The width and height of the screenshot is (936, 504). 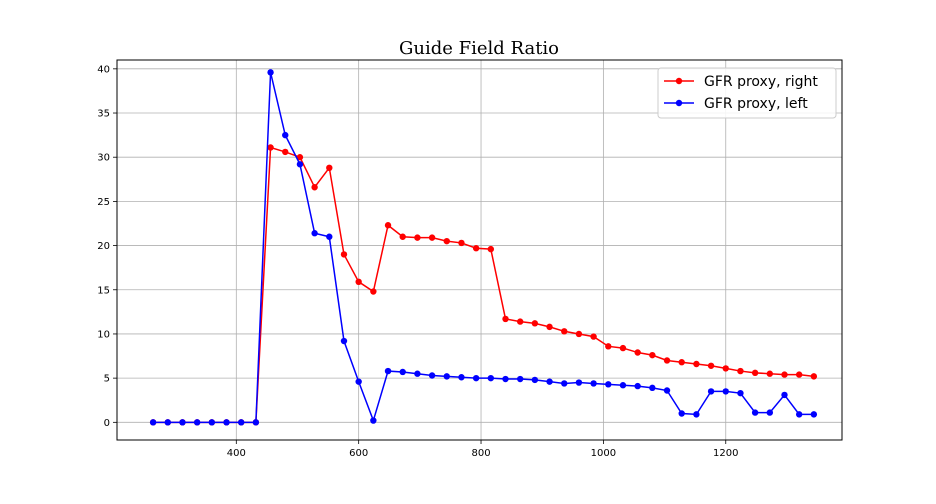 I want to click on y-tick-label: 5, so click(x=107, y=379).